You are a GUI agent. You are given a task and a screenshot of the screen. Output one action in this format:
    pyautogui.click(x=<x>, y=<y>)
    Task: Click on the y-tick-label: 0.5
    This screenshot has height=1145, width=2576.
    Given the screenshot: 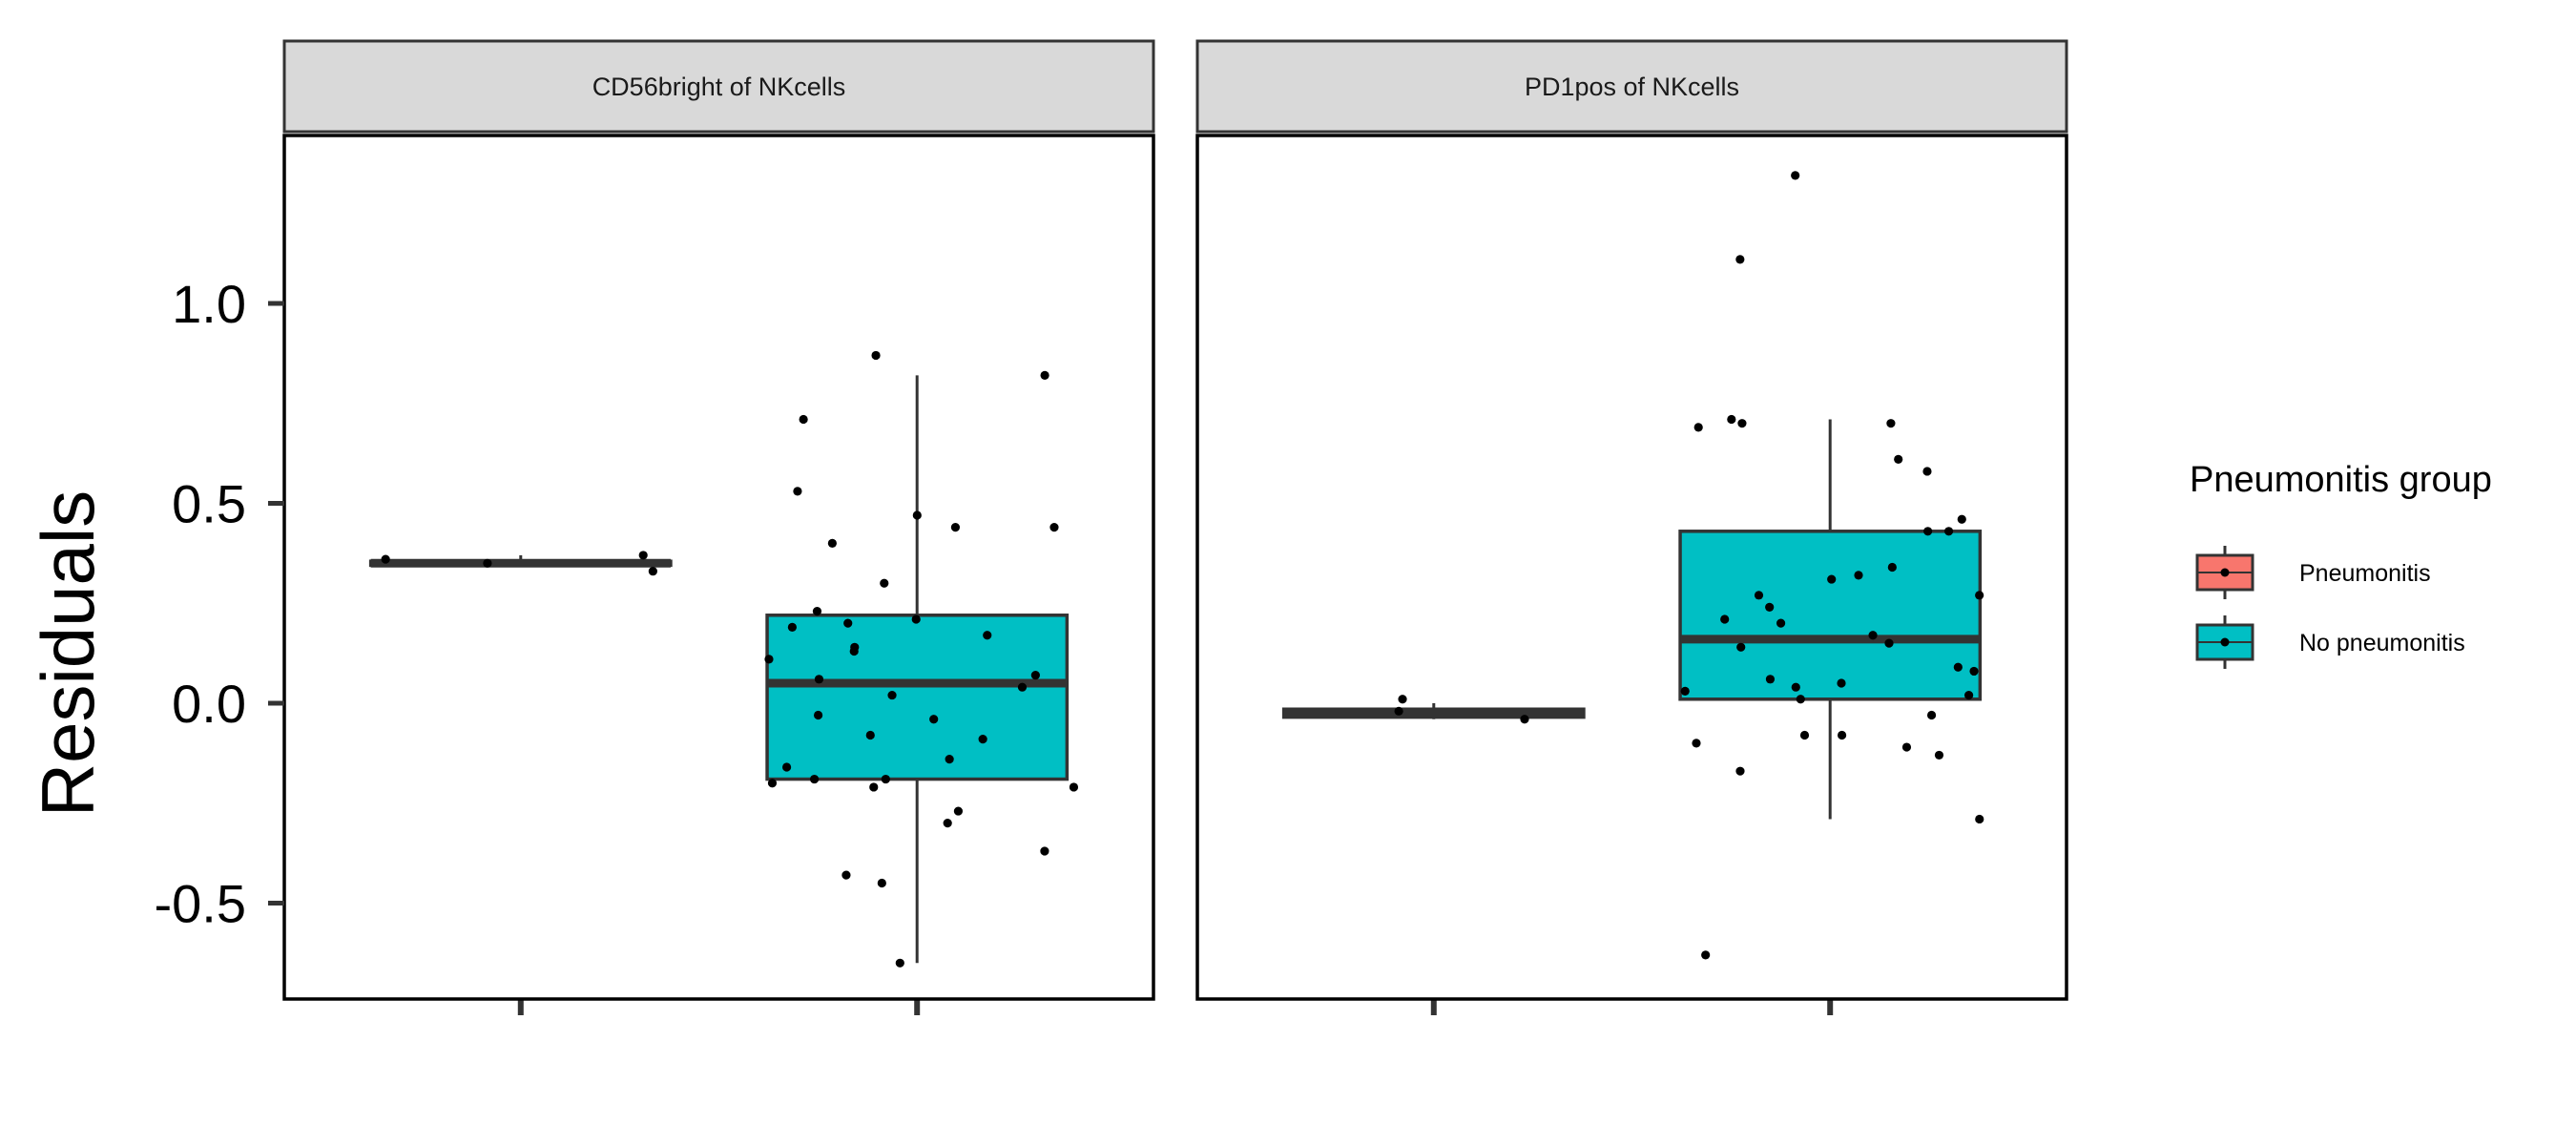 What is the action you would take?
    pyautogui.click(x=209, y=503)
    